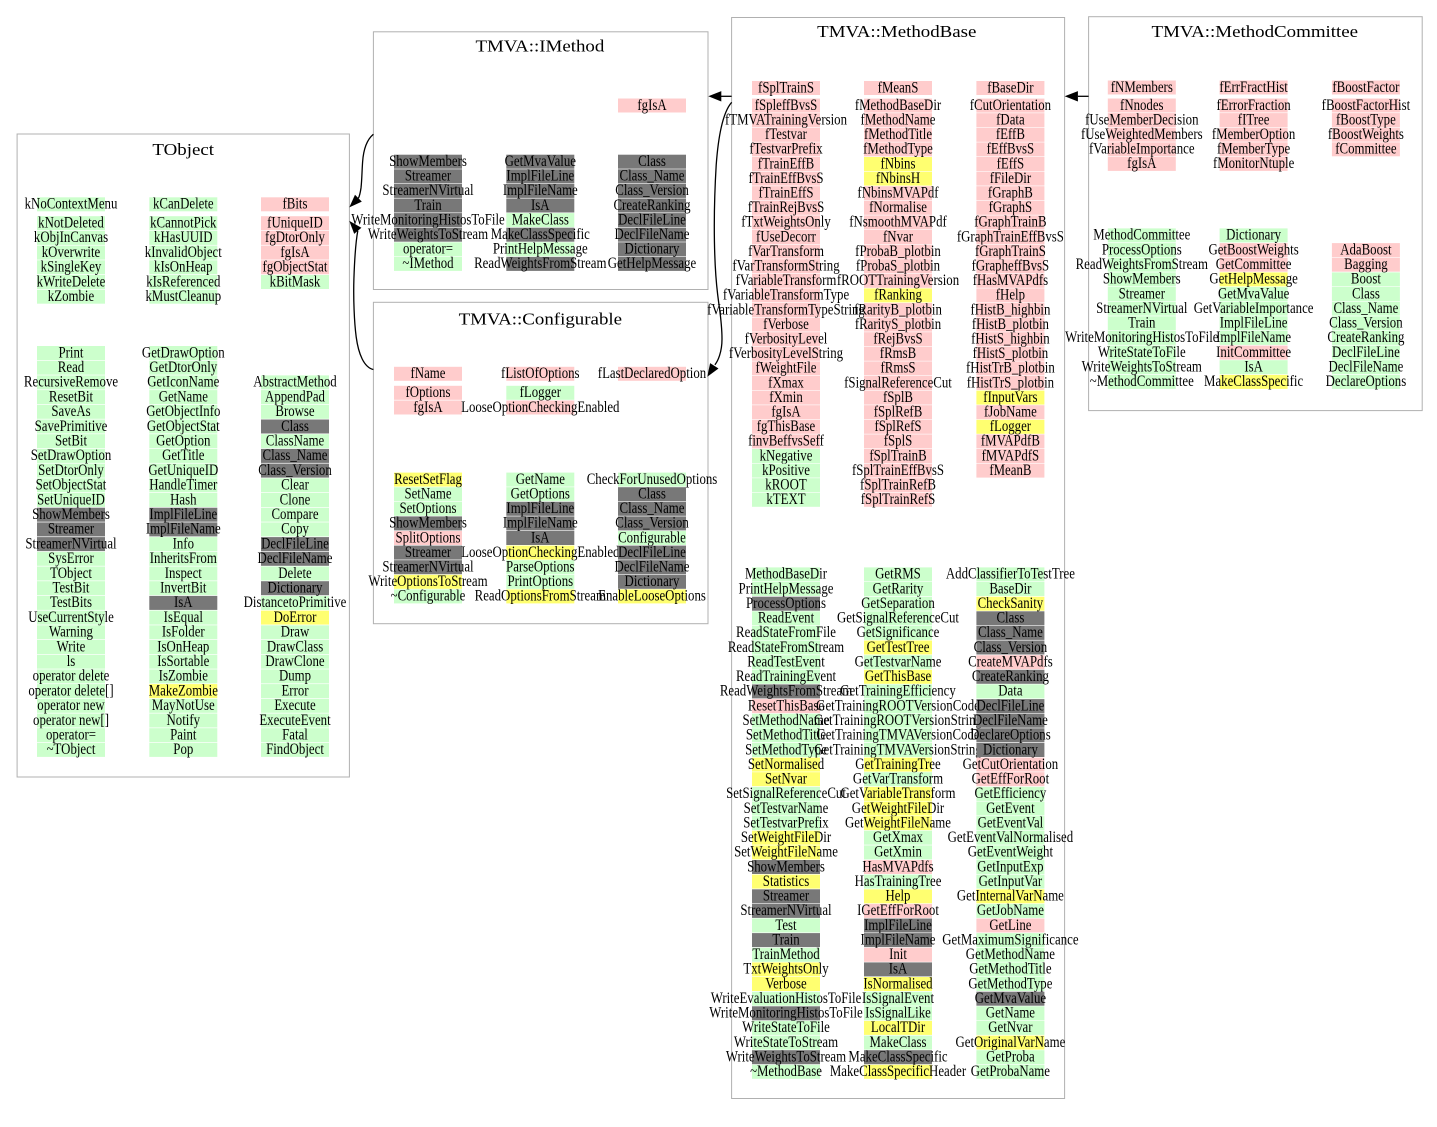 This screenshot has height=1127, width=1437. Describe the element at coordinates (184, 721) in the screenshot. I see `svg-text: Notify` at that location.